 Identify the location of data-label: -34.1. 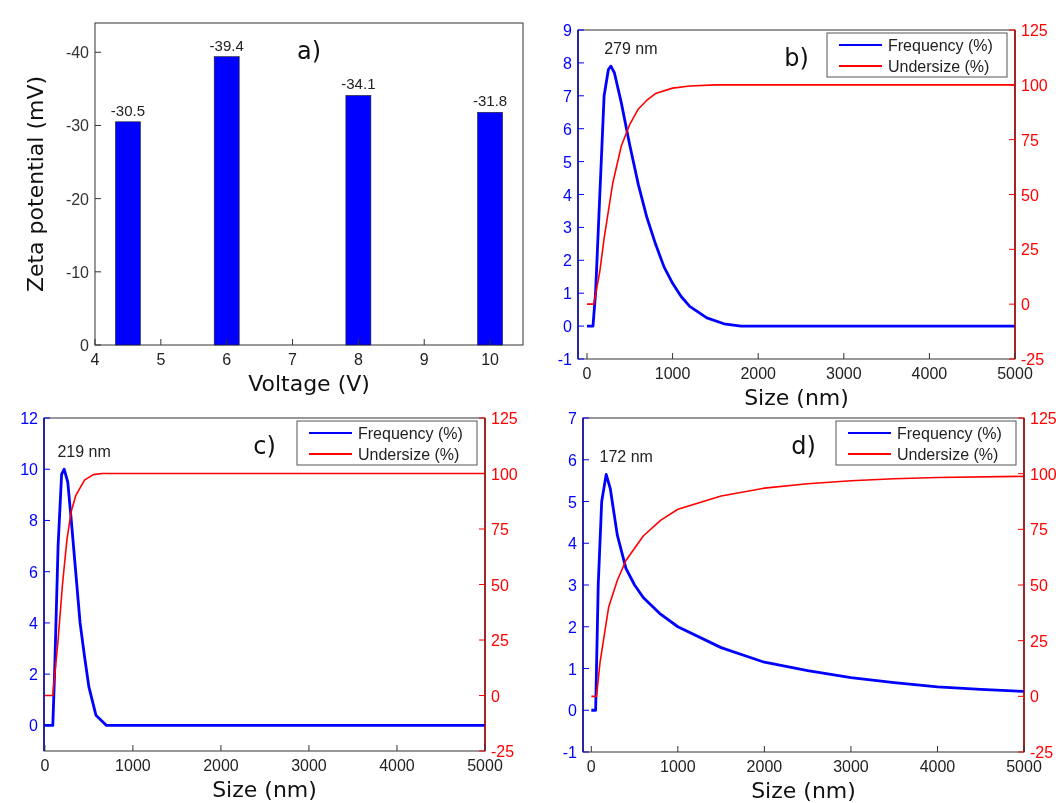
(358, 84).